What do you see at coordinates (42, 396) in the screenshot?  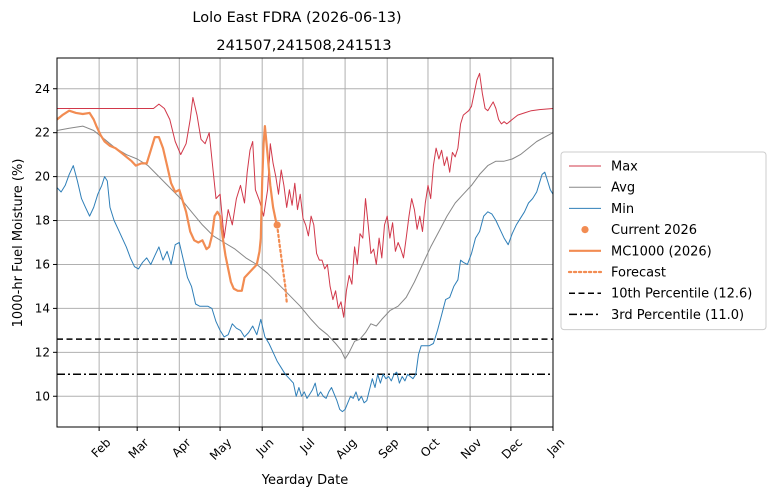 I see `y-tick-label: 10` at bounding box center [42, 396].